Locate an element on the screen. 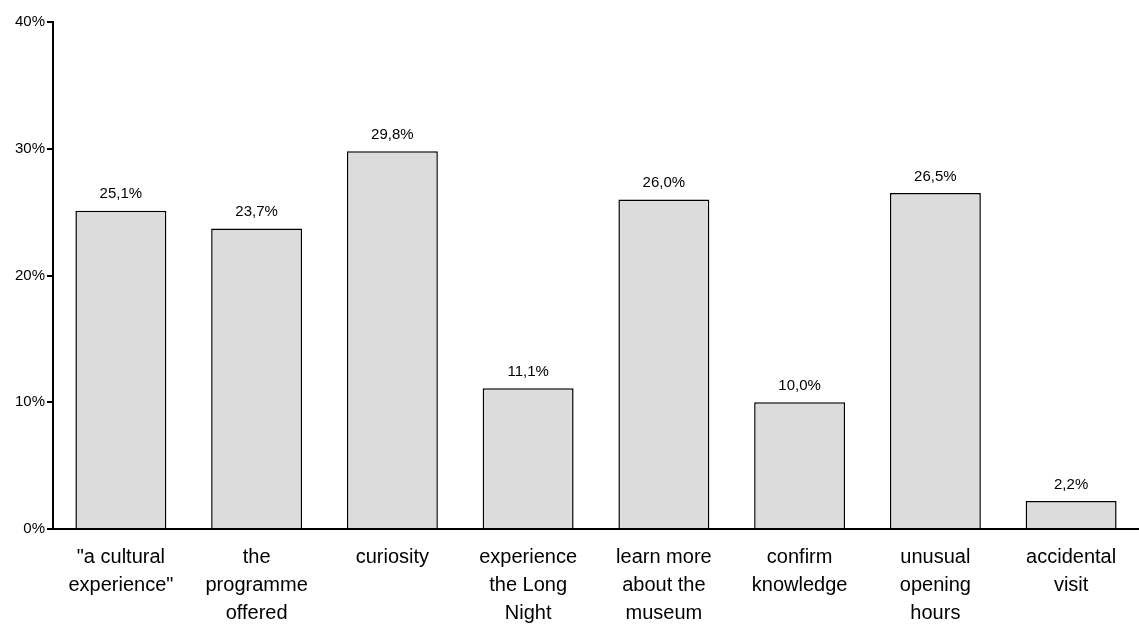 The width and height of the screenshot is (1139, 628). data-label: 23,7% is located at coordinates (256, 211).